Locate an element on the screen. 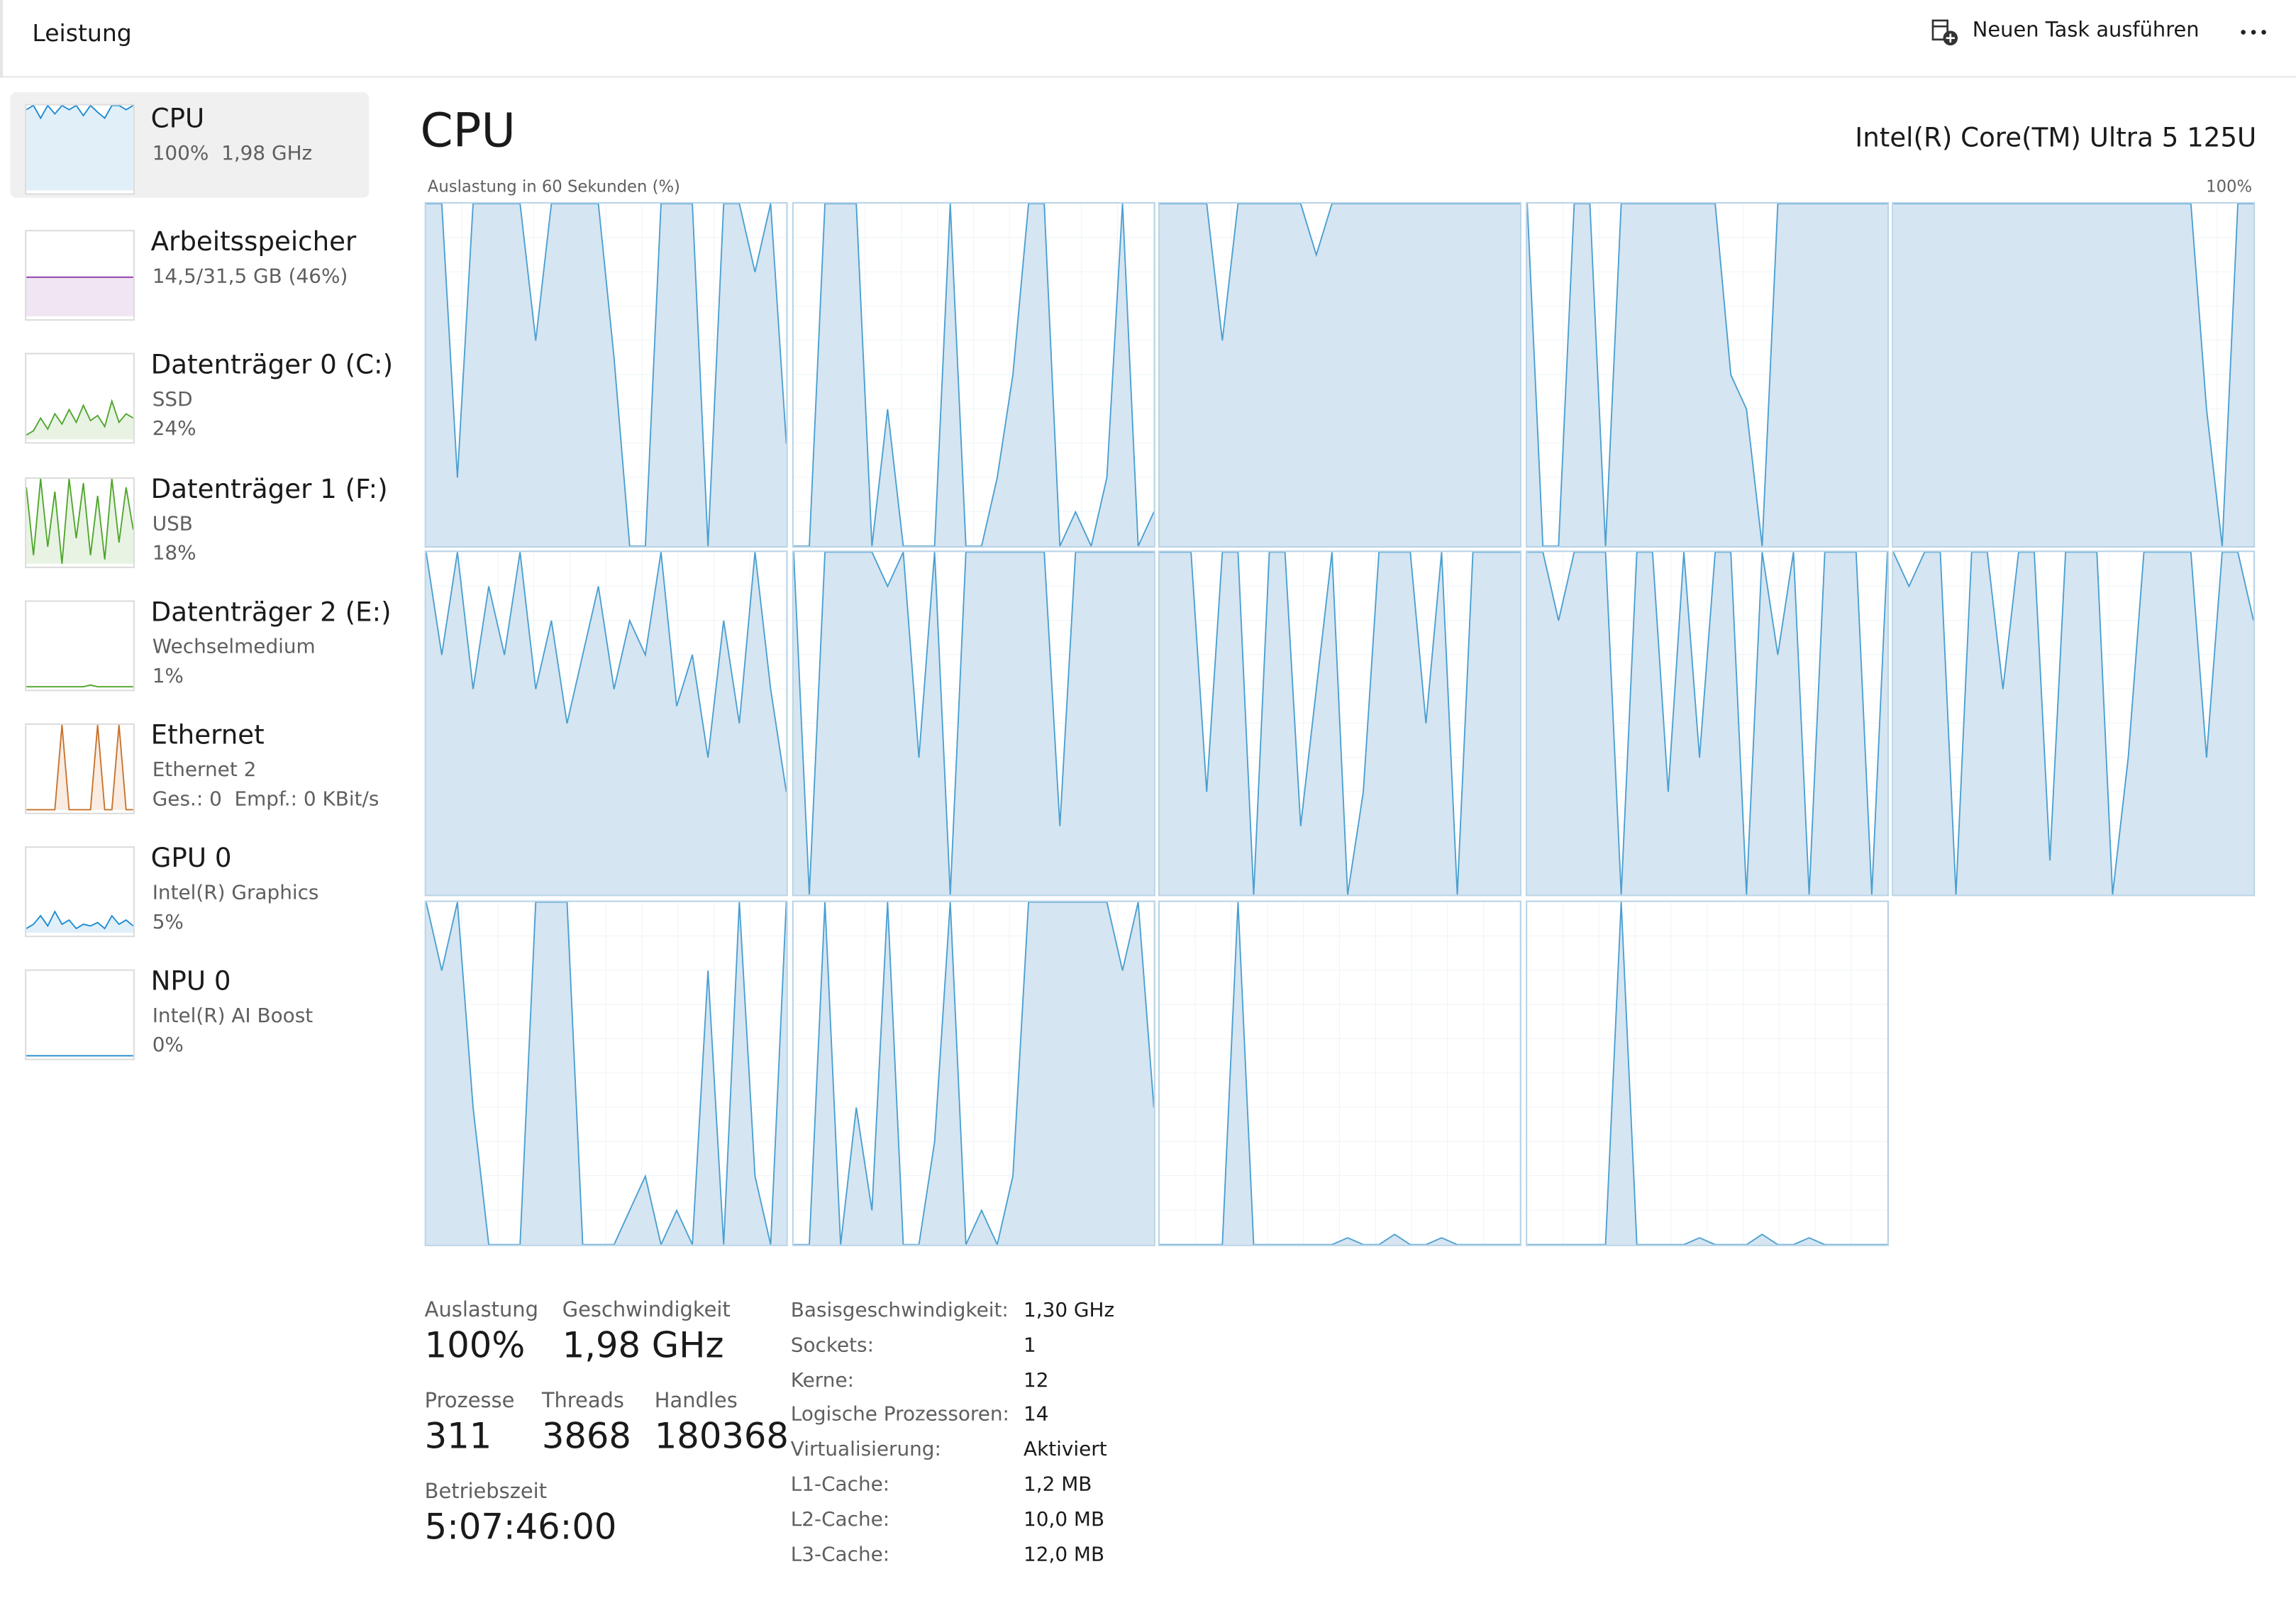 This screenshot has width=2296, height=1608. sidebar-detail: 100% 1,98 GHz is located at coordinates (232, 154).